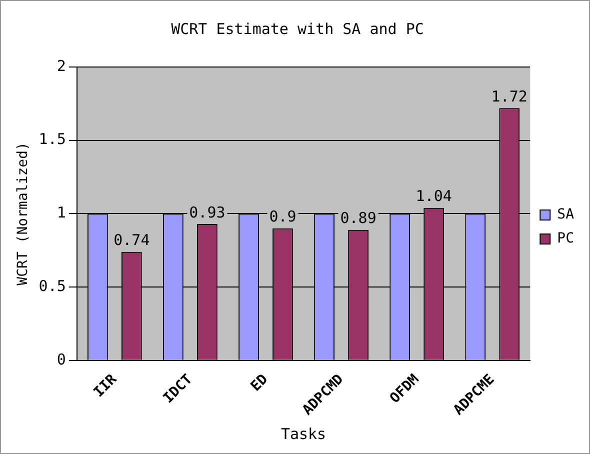  I want to click on data-label: 0.74, so click(132, 240).